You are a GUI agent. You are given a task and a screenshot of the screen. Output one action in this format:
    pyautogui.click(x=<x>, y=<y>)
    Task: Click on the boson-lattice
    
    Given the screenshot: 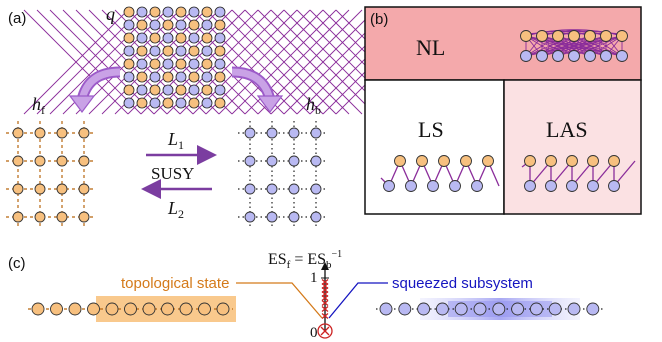 What is the action you would take?
    pyautogui.click(x=283, y=175)
    